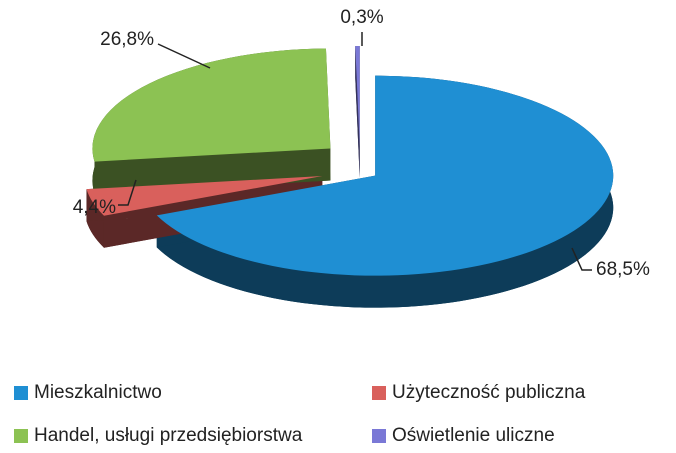 The image size is (676, 453). I want to click on legend-label: Użyteczność publiczna, so click(489, 392).